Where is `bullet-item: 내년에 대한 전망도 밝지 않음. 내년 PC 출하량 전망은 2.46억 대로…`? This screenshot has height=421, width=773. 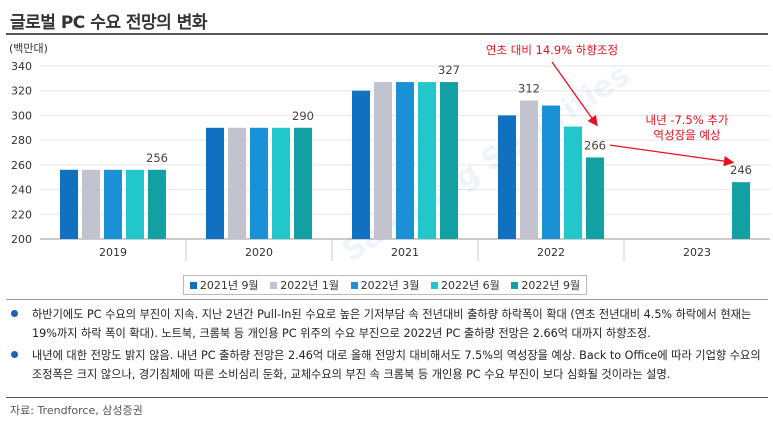 bullet-item: 내년에 대한 전망도 밝지 않음. 내년 PC 출하량 전망은 2.46억 대로… is located at coordinates (388, 365).